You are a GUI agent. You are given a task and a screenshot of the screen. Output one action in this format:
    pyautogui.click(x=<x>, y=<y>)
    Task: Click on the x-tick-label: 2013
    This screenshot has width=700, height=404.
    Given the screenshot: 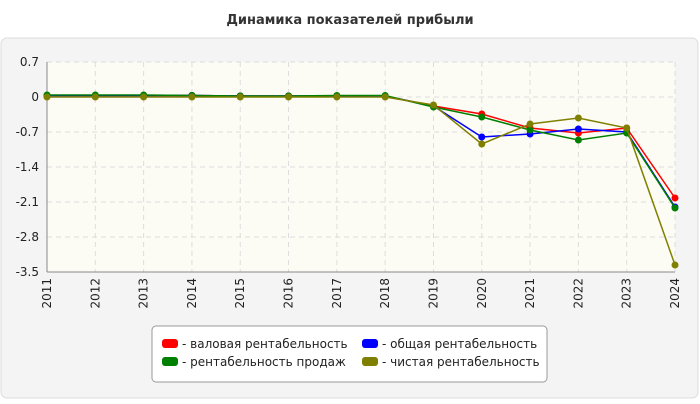 What is the action you would take?
    pyautogui.click(x=144, y=293)
    